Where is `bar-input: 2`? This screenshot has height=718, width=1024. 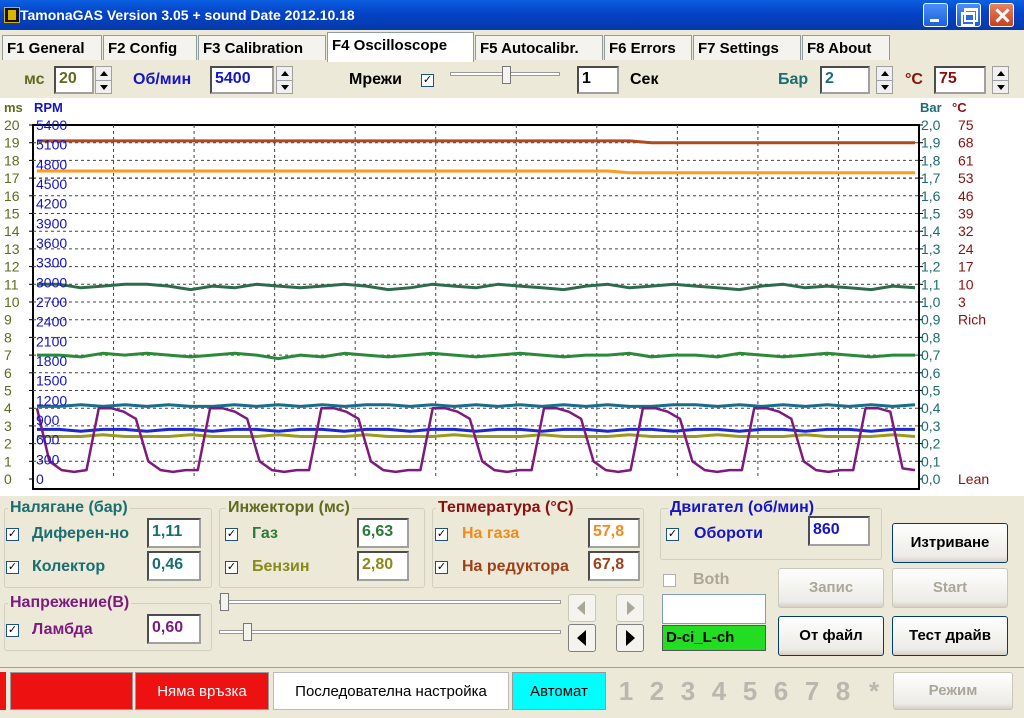
bar-input: 2 is located at coordinates (845, 80).